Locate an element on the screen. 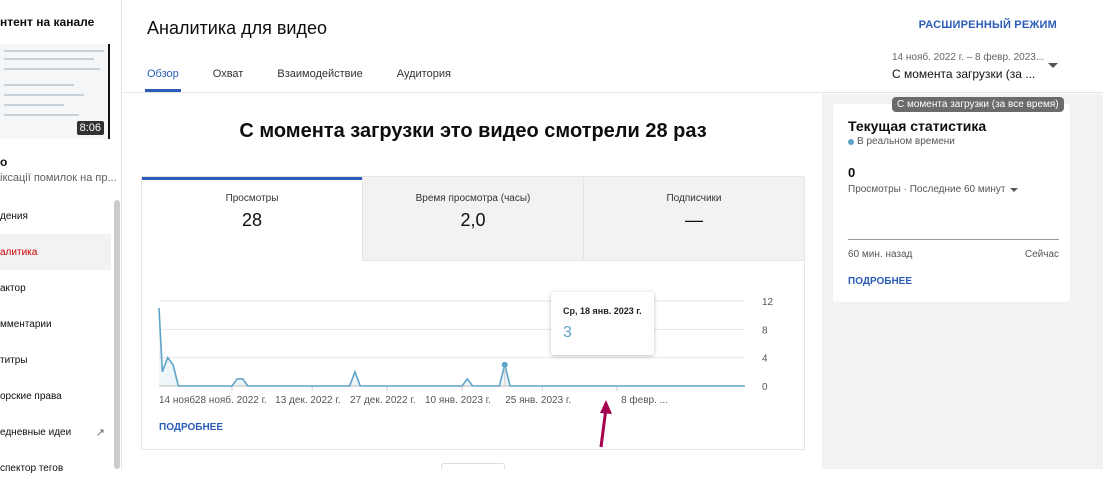  caret-down-icon is located at coordinates (1014, 189).